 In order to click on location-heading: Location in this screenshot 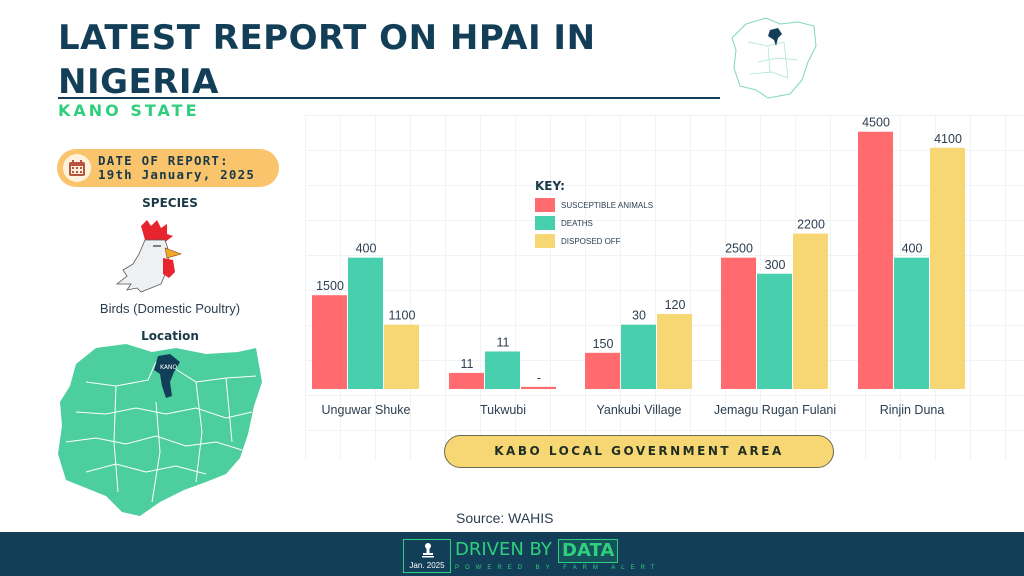, I will do `click(170, 336)`.